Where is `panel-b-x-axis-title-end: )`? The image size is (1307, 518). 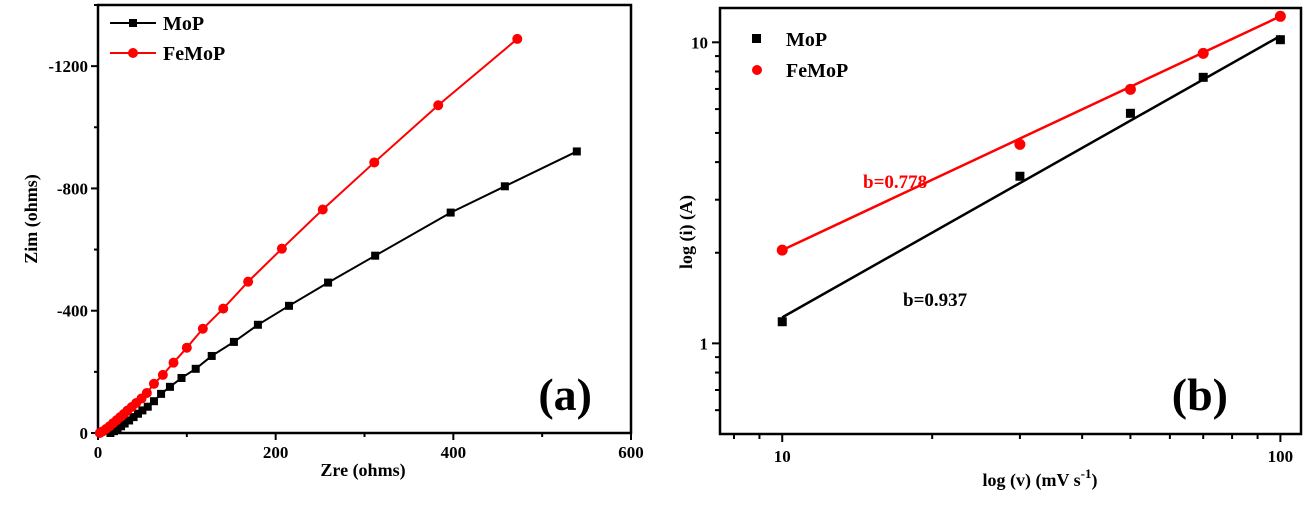
panel-b-x-axis-title-end: ) is located at coordinates (1095, 480).